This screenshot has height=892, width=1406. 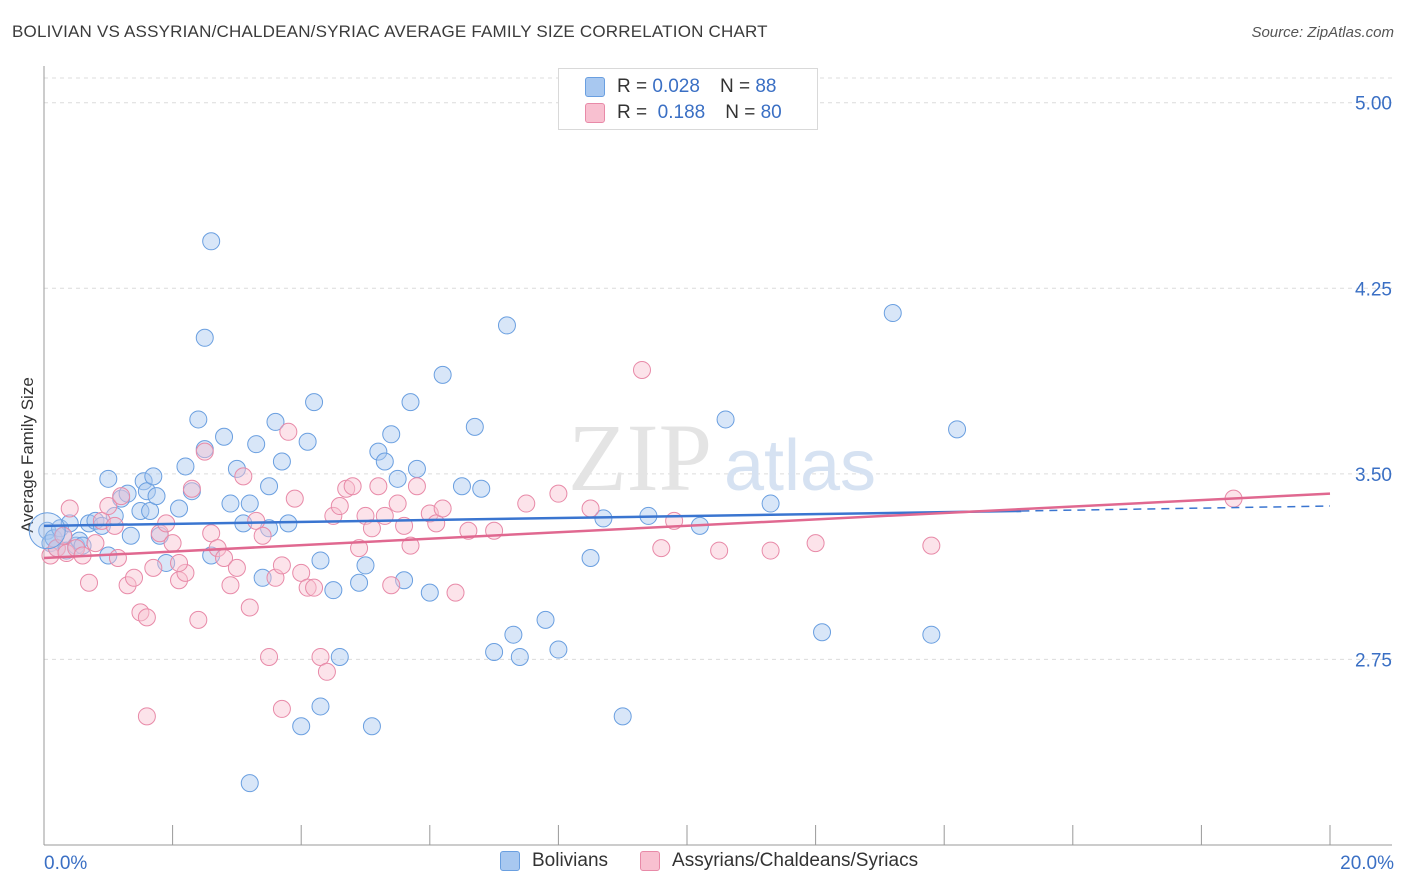 I want to click on legend-row-bolivians: R = 0.028 N = 88, so click(x=680, y=87).